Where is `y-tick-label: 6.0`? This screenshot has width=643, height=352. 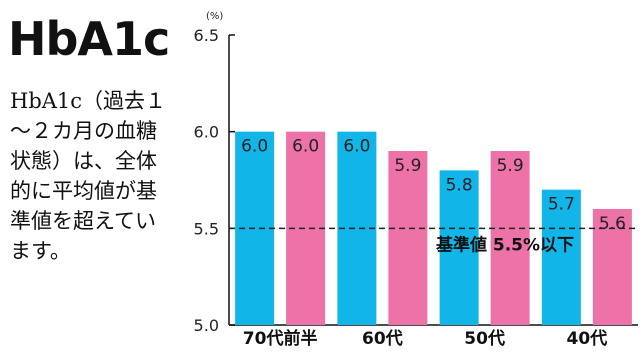 y-tick-label: 6.0 is located at coordinates (206, 132).